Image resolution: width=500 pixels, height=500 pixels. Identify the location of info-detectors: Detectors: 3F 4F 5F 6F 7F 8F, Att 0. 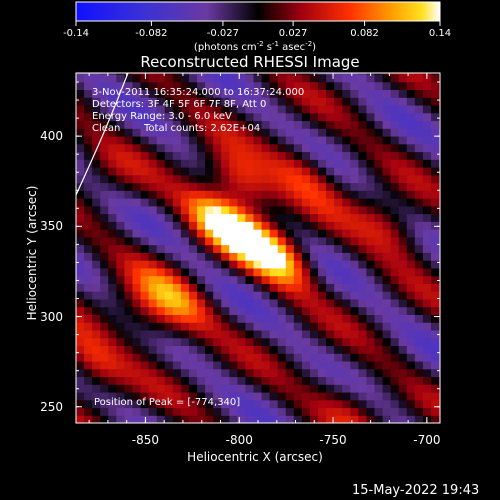
(179, 104).